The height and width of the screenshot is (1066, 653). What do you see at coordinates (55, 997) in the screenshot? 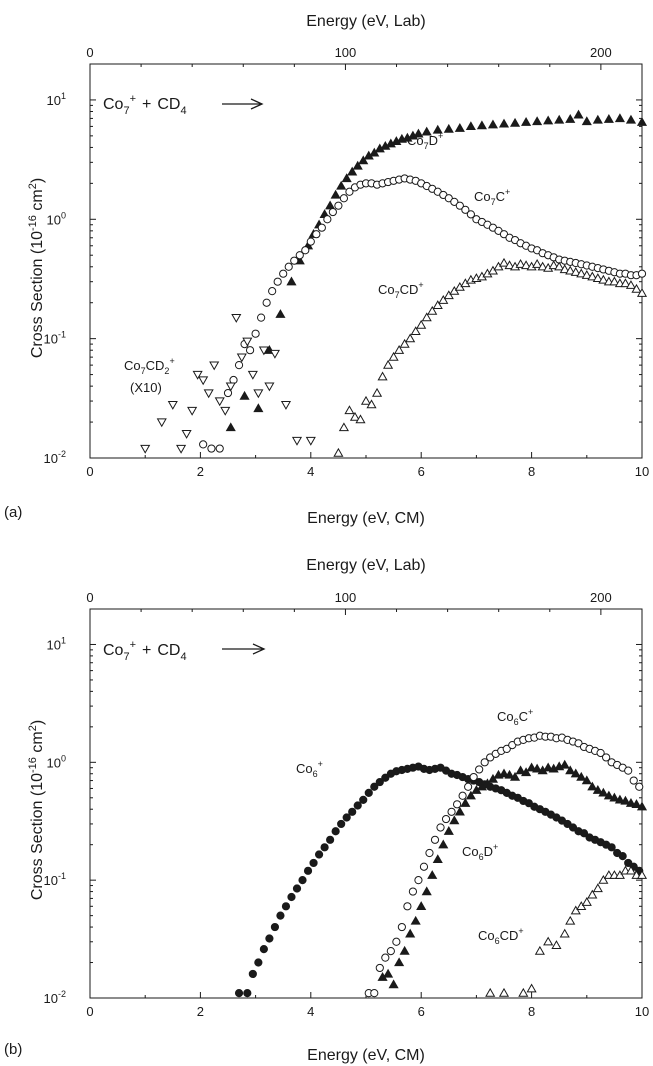
I see `y-tick-label: 10⁻²` at bounding box center [55, 997].